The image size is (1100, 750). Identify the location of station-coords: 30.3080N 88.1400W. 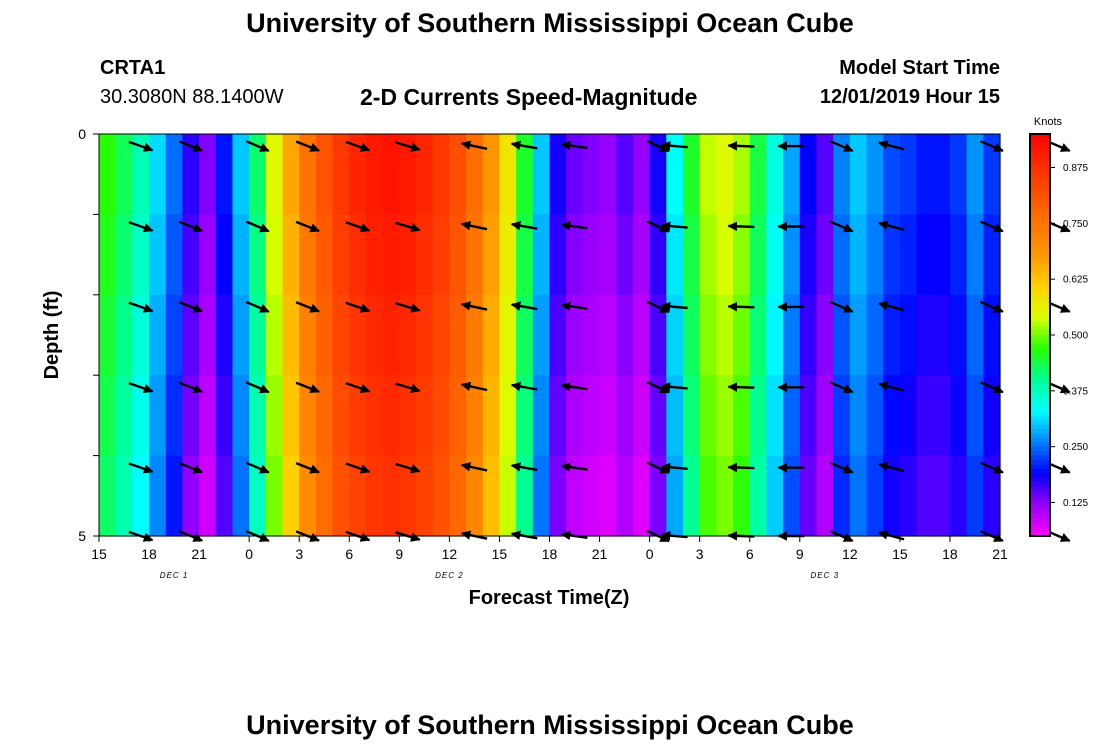
(192, 97).